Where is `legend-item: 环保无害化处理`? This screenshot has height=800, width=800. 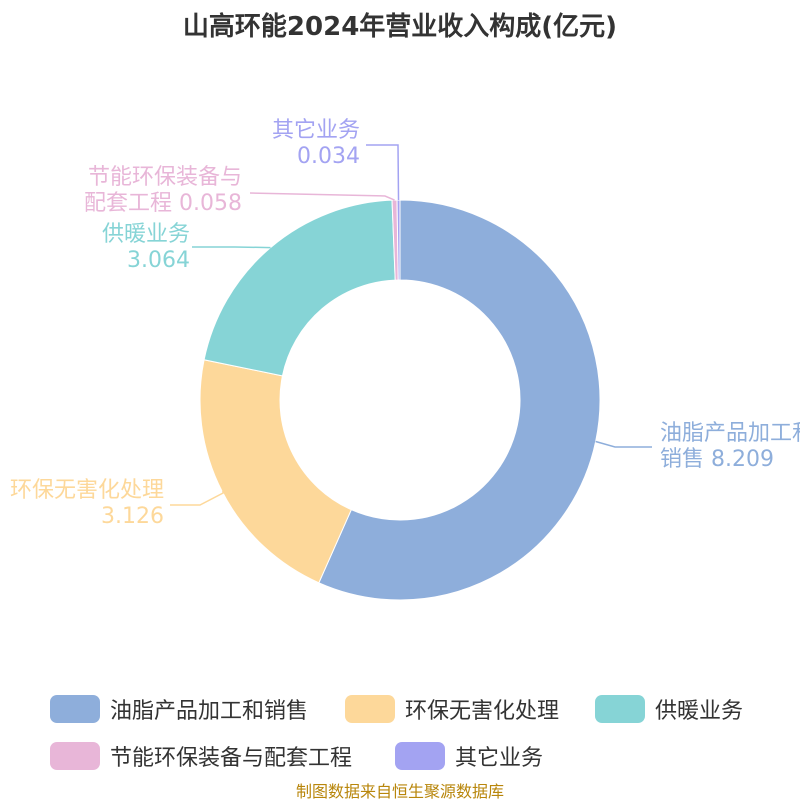
legend-item: 环保无害化处理 is located at coordinates (452, 709).